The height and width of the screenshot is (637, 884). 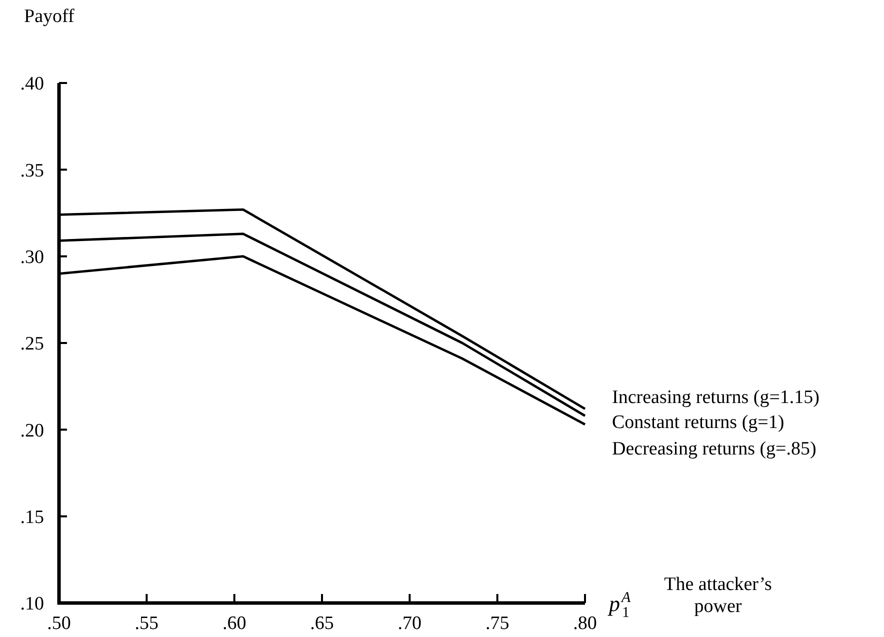 What do you see at coordinates (32, 517) in the screenshot?
I see `y-tick-label: .15` at bounding box center [32, 517].